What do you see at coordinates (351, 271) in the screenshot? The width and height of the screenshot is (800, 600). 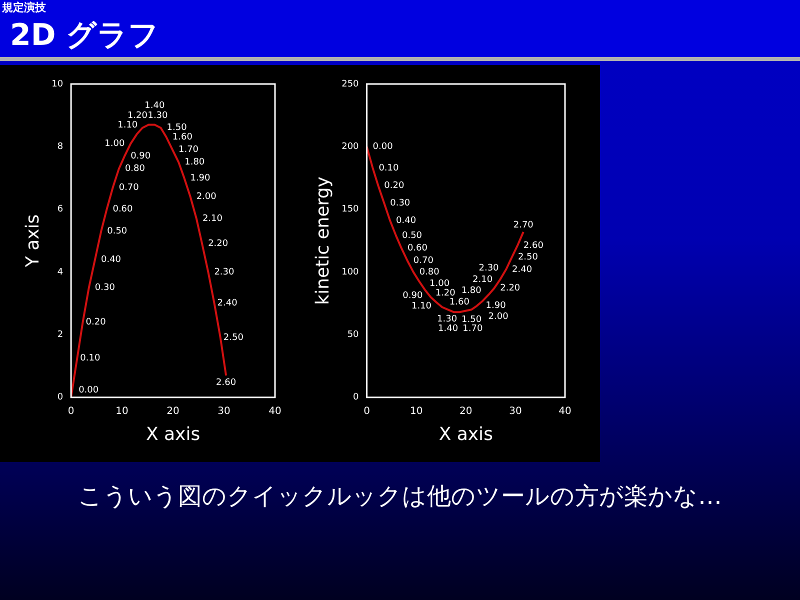 I see `y-tick-label: 100` at bounding box center [351, 271].